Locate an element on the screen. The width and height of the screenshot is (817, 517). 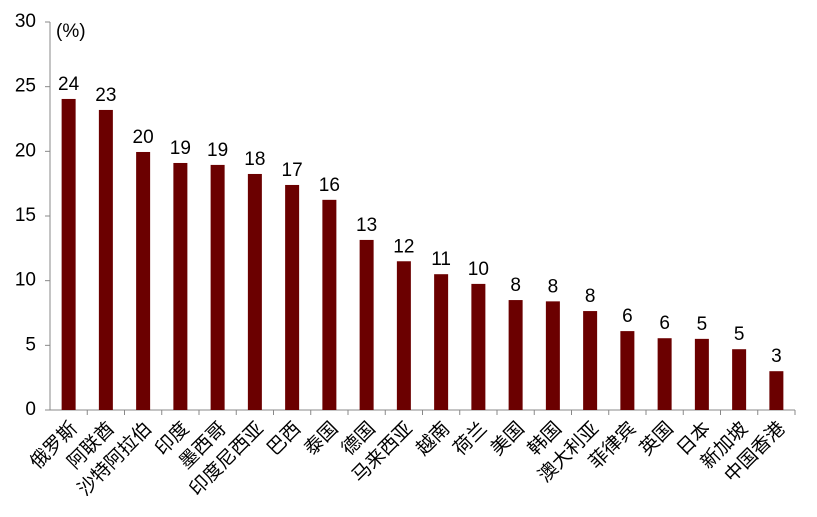
y-tick-label: 5 is located at coordinates (30, 344).